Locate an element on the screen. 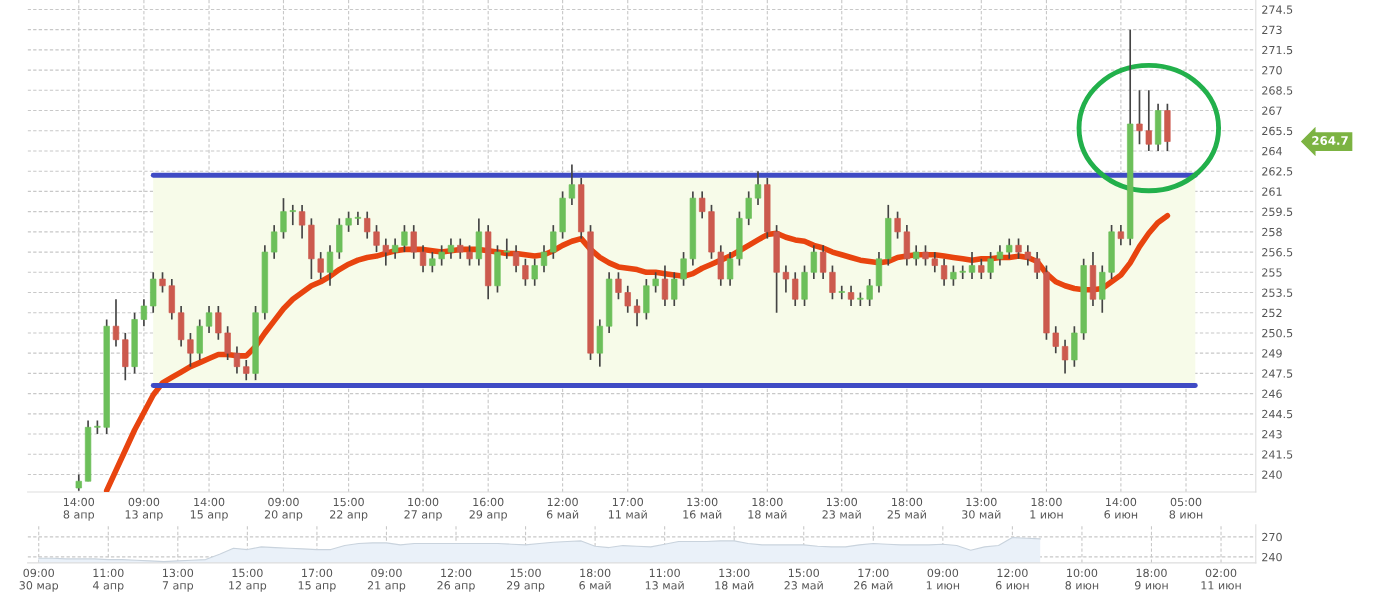 Image resolution: width=1380 pixels, height=604 pixels. x-tick-label: 14:00 8 апр is located at coordinates (79, 509).